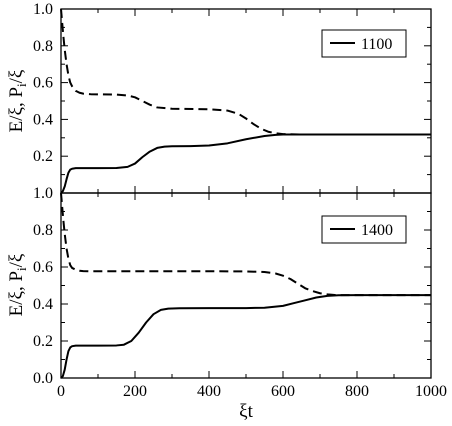 This screenshot has height=426, width=452. I want to click on y-tick-label: 0.0, so click(43, 378).